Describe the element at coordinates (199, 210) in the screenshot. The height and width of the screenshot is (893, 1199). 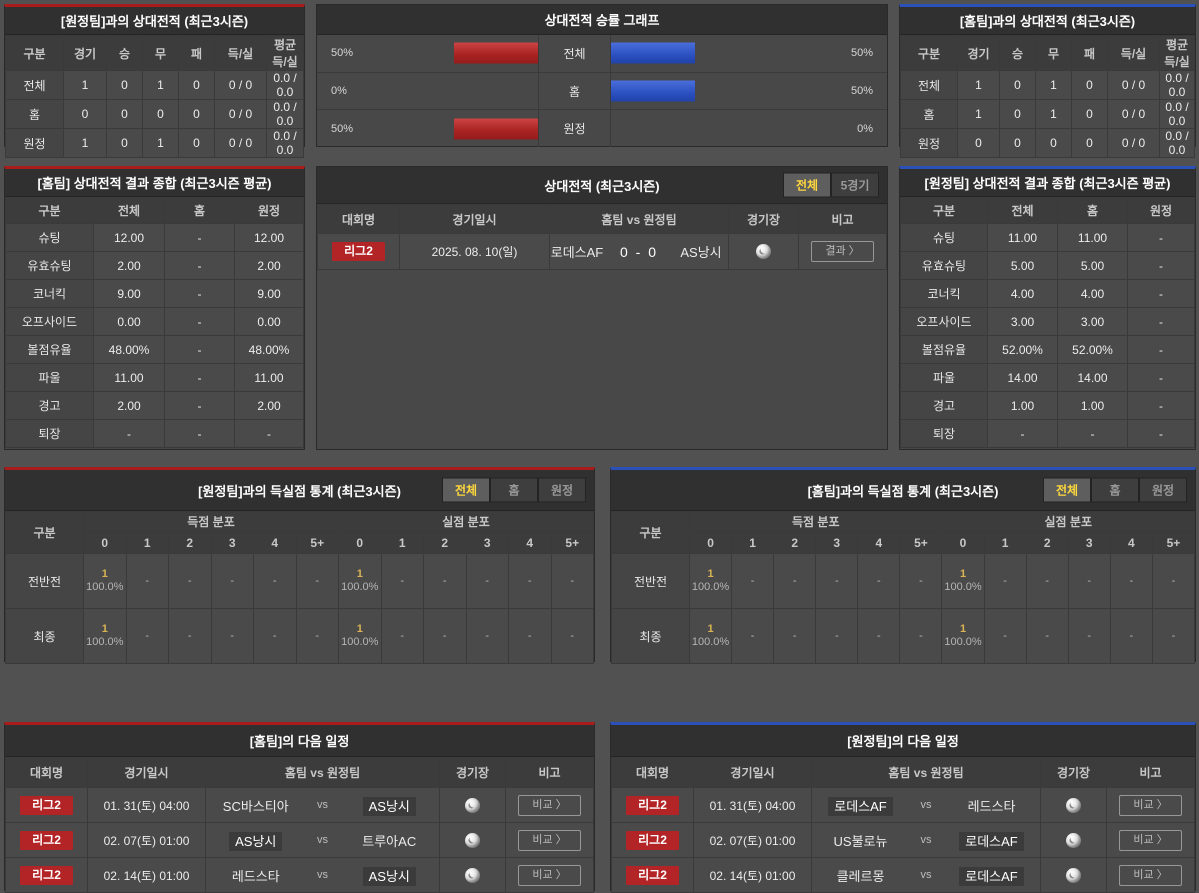
I see `col-header: 홈` at that location.